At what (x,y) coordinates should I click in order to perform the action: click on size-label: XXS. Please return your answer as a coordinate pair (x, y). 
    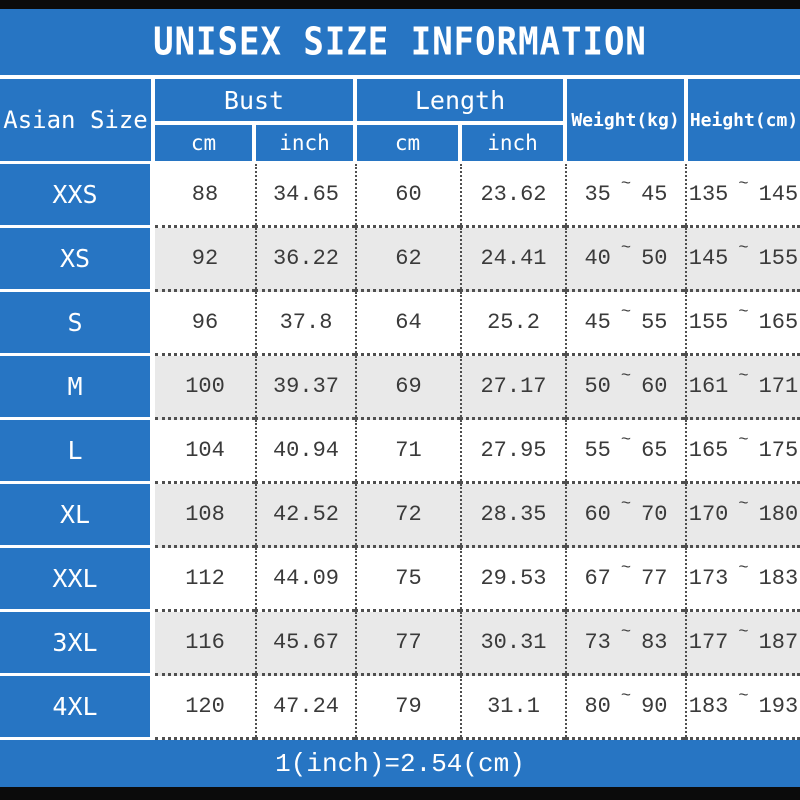
    Looking at the image, I should click on (77, 196).